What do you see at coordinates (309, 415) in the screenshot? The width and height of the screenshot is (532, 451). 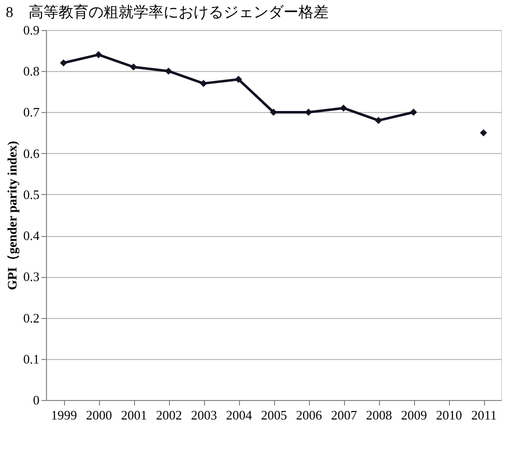 I see `x-tick-label: 2006` at bounding box center [309, 415].